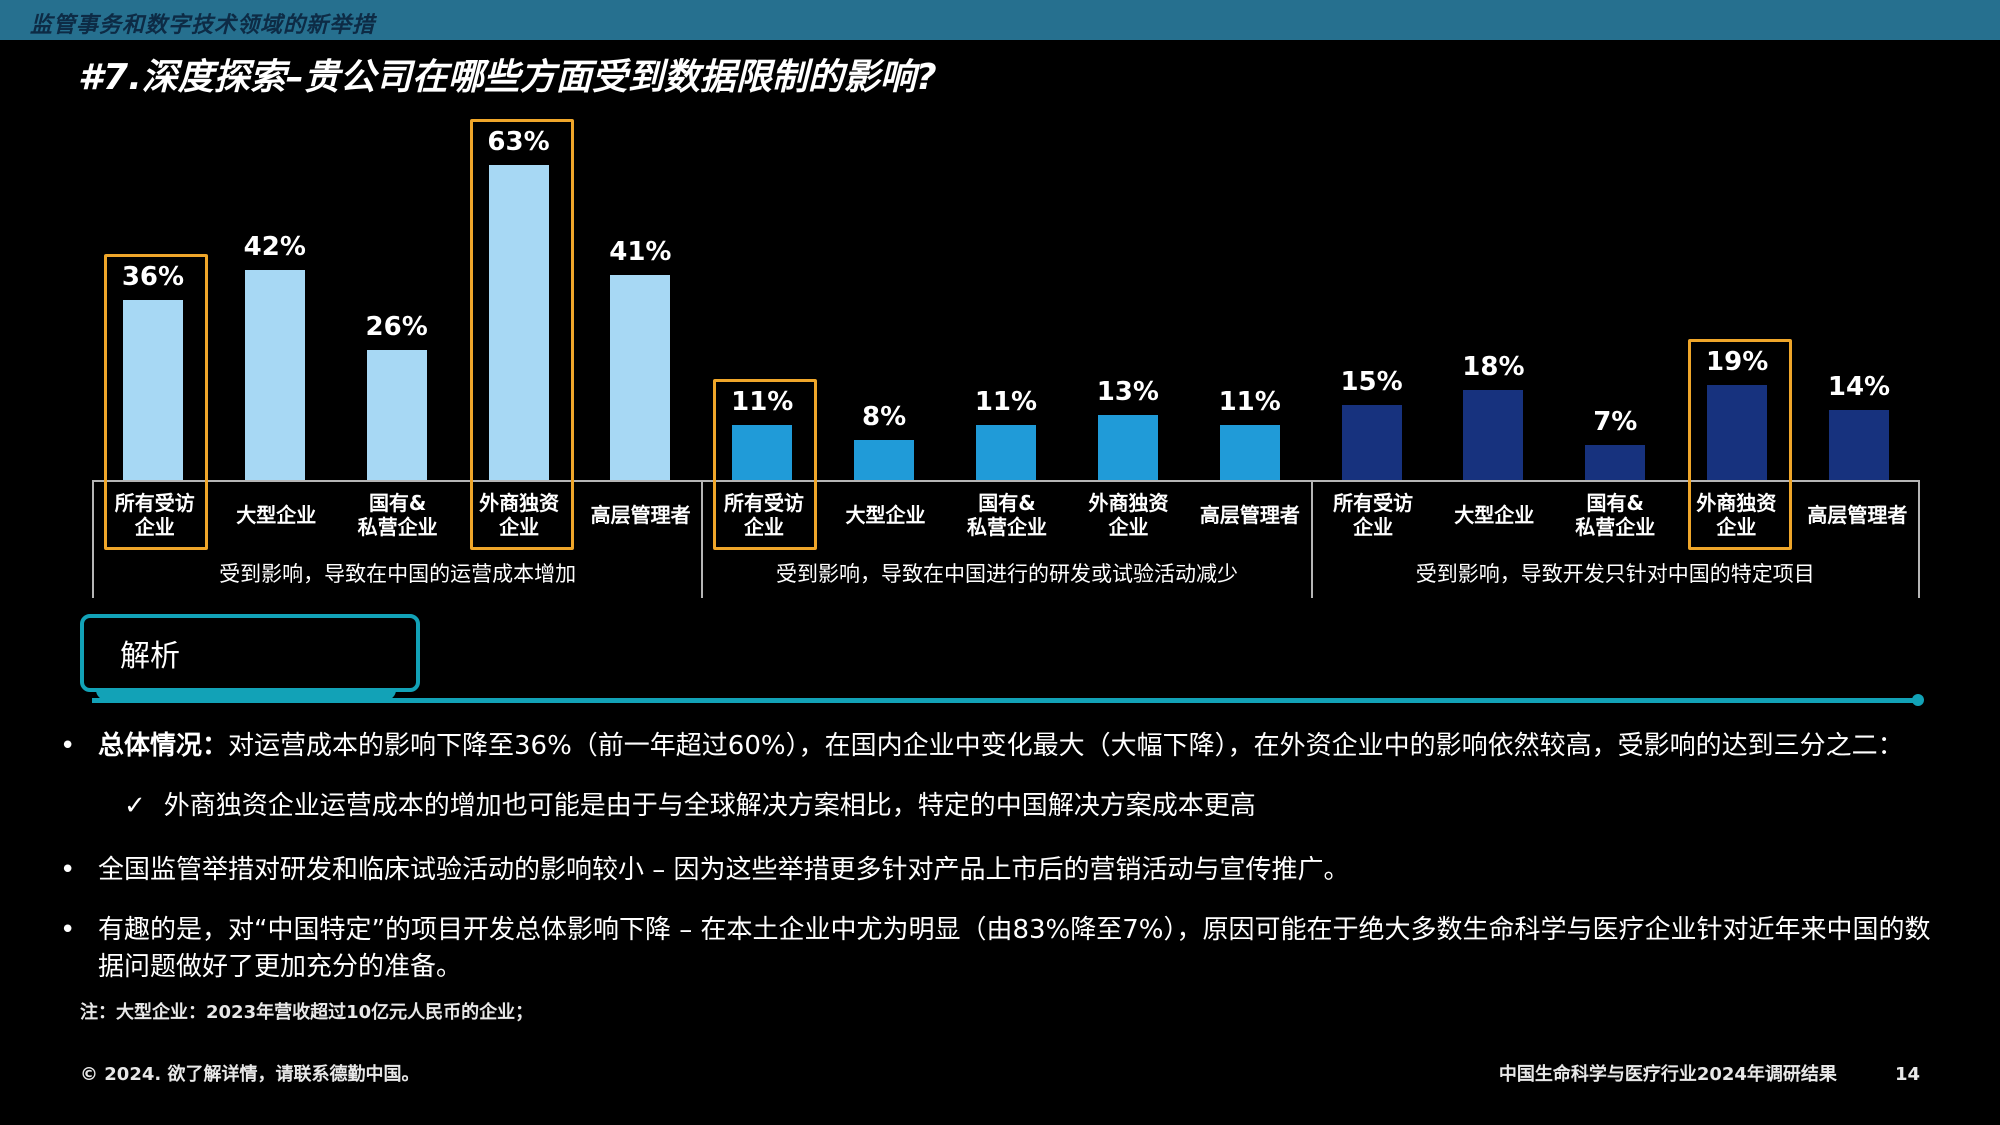 This screenshot has height=1125, width=2000. I want to click on bars-area: 36% 42% 26% 63% 41%, so click(396, 290).